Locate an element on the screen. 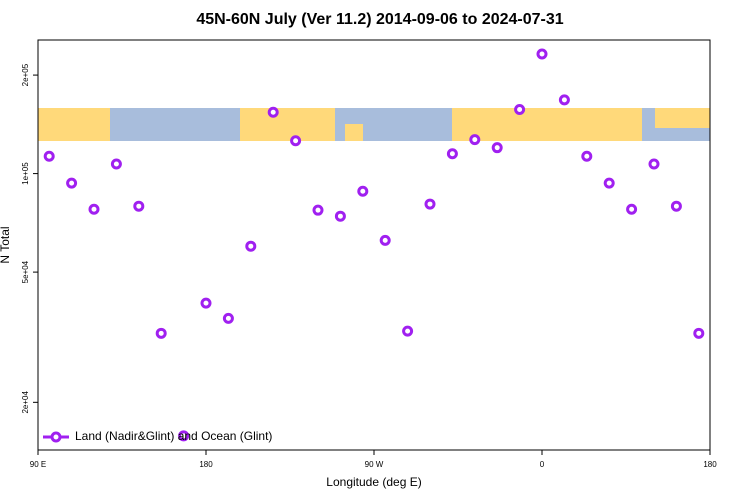 The height and width of the screenshot is (500, 750). x-axis-label: Longitude (deg E) is located at coordinates (373, 482).